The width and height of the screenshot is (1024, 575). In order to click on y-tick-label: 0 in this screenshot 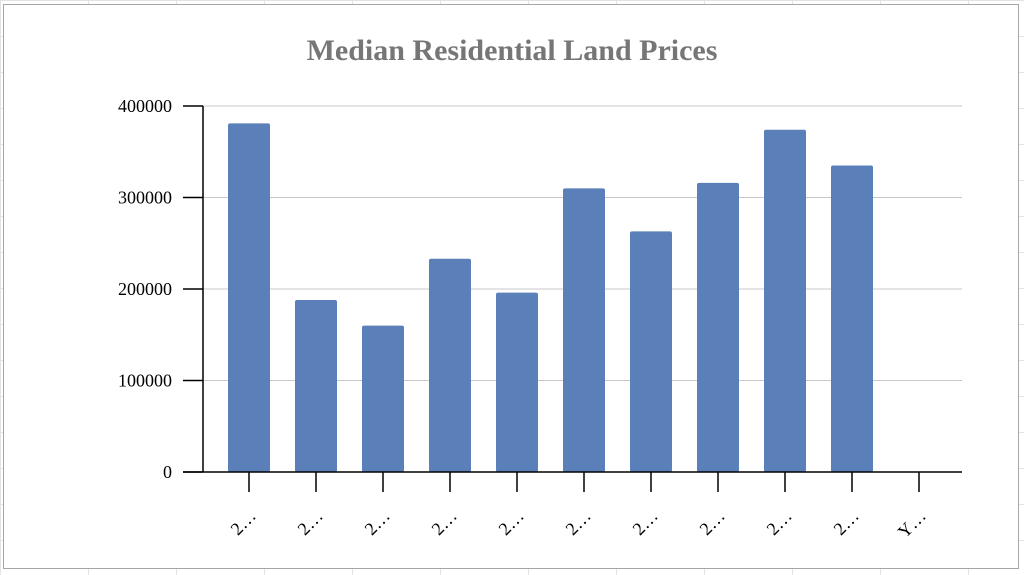, I will do `click(167, 472)`.